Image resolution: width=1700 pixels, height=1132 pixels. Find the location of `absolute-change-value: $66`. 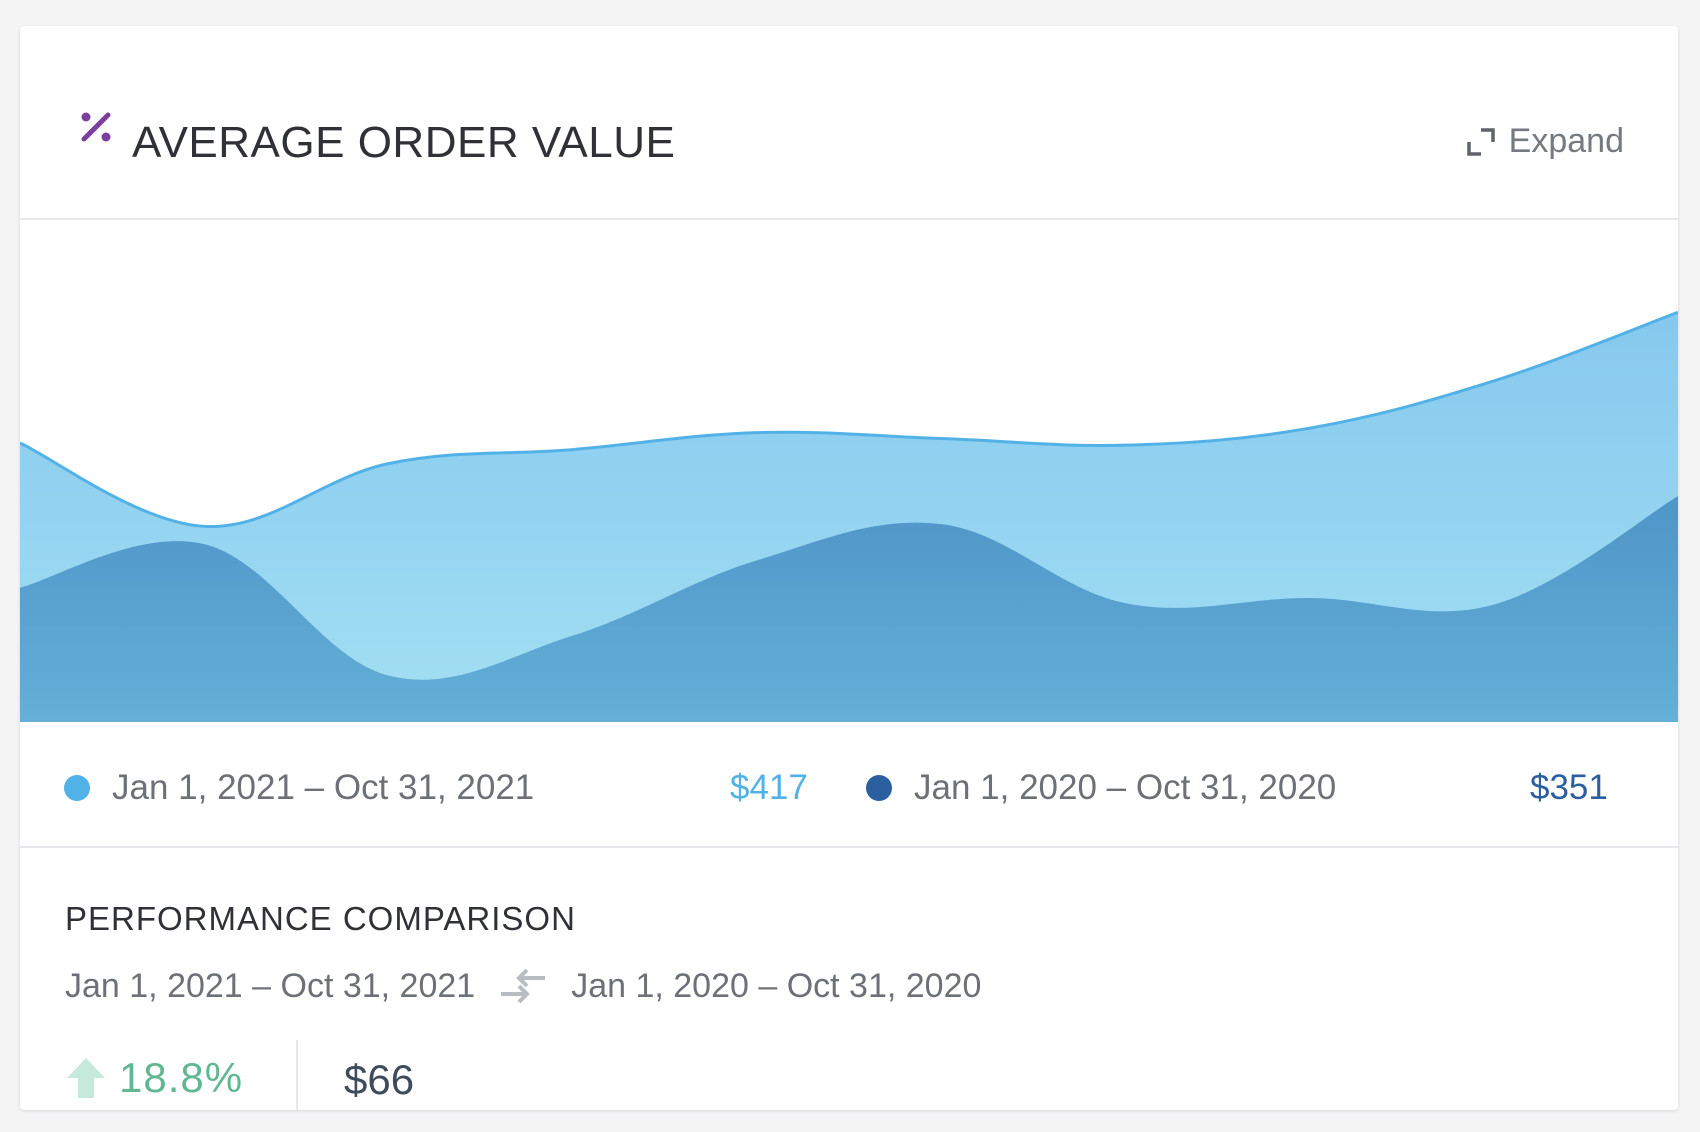

absolute-change-value: $66 is located at coordinates (379, 1079).